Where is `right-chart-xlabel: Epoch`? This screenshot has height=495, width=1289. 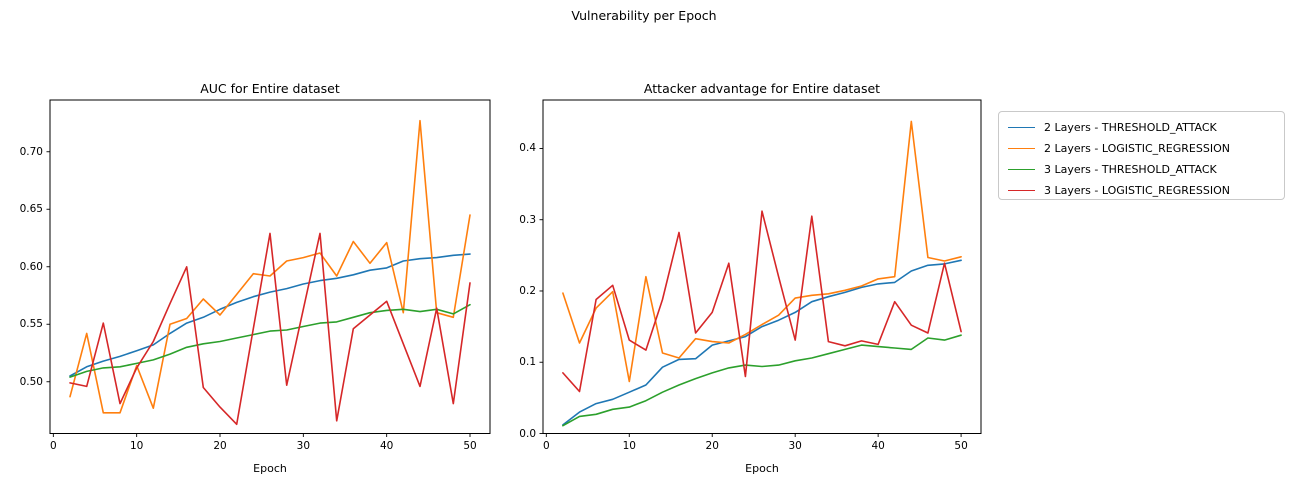 right-chart-xlabel: Epoch is located at coordinates (762, 468).